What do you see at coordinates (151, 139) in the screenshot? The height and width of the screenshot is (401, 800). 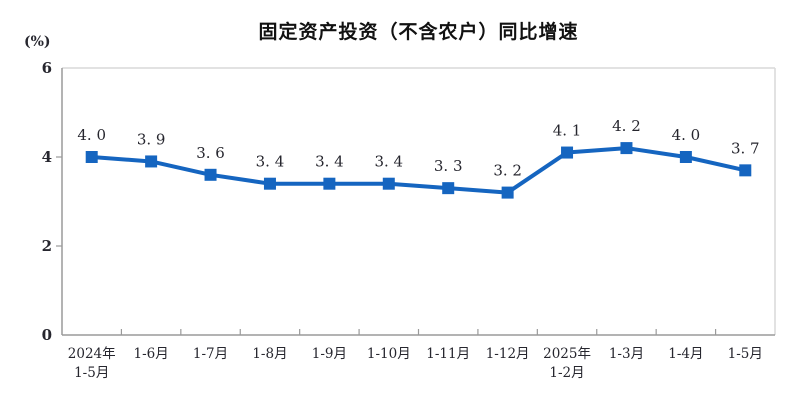 I see `data-point-label: 3. 9` at bounding box center [151, 139].